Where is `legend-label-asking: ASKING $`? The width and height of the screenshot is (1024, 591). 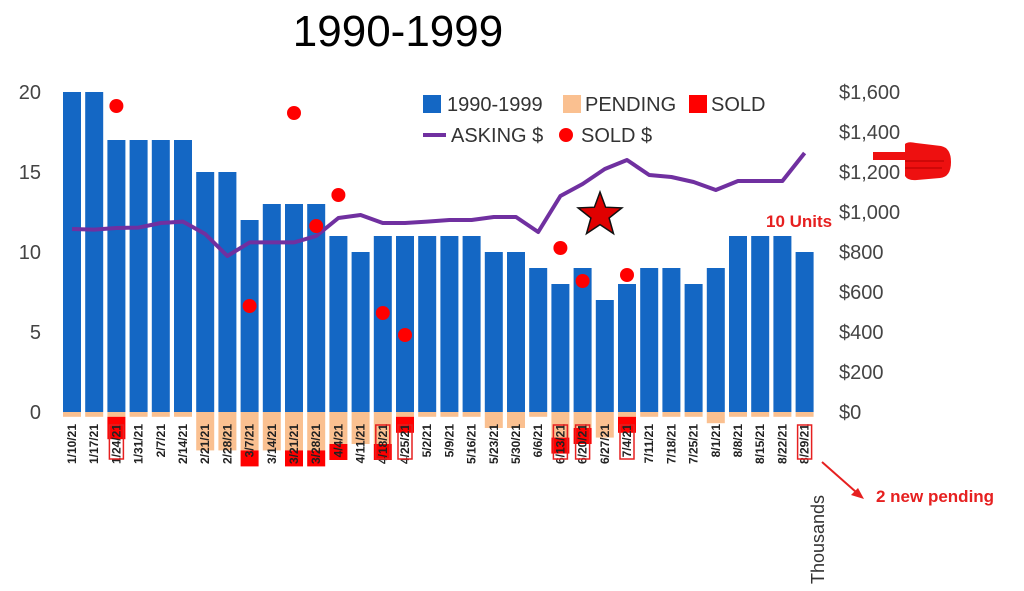 legend-label-asking: ASKING $ is located at coordinates (497, 136).